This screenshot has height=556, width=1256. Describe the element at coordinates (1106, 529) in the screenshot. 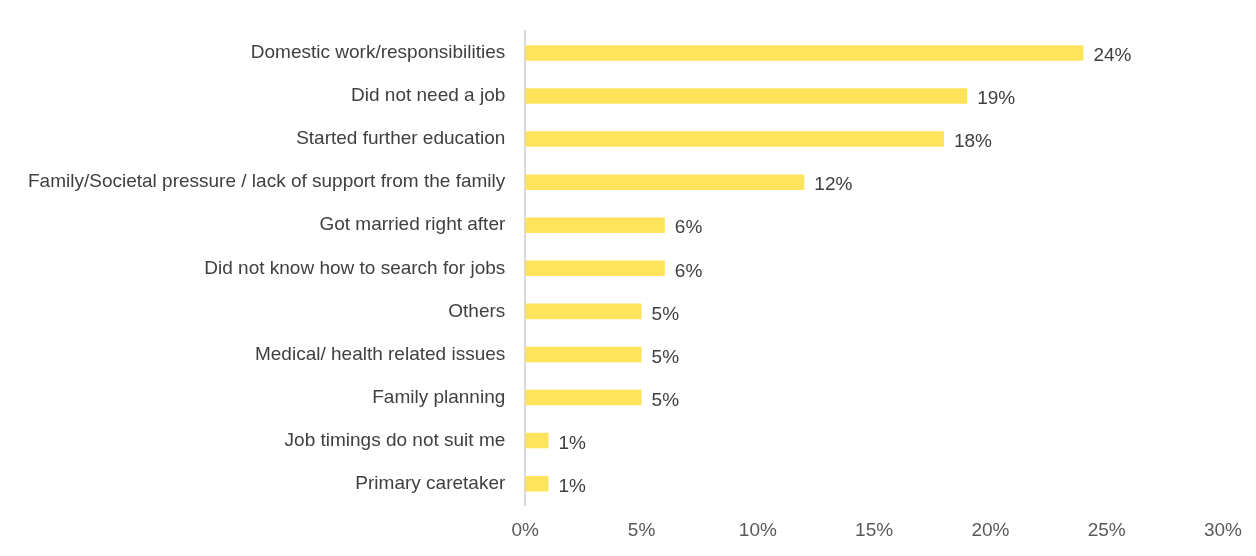

I see `x-tick-label: 25%` at that location.